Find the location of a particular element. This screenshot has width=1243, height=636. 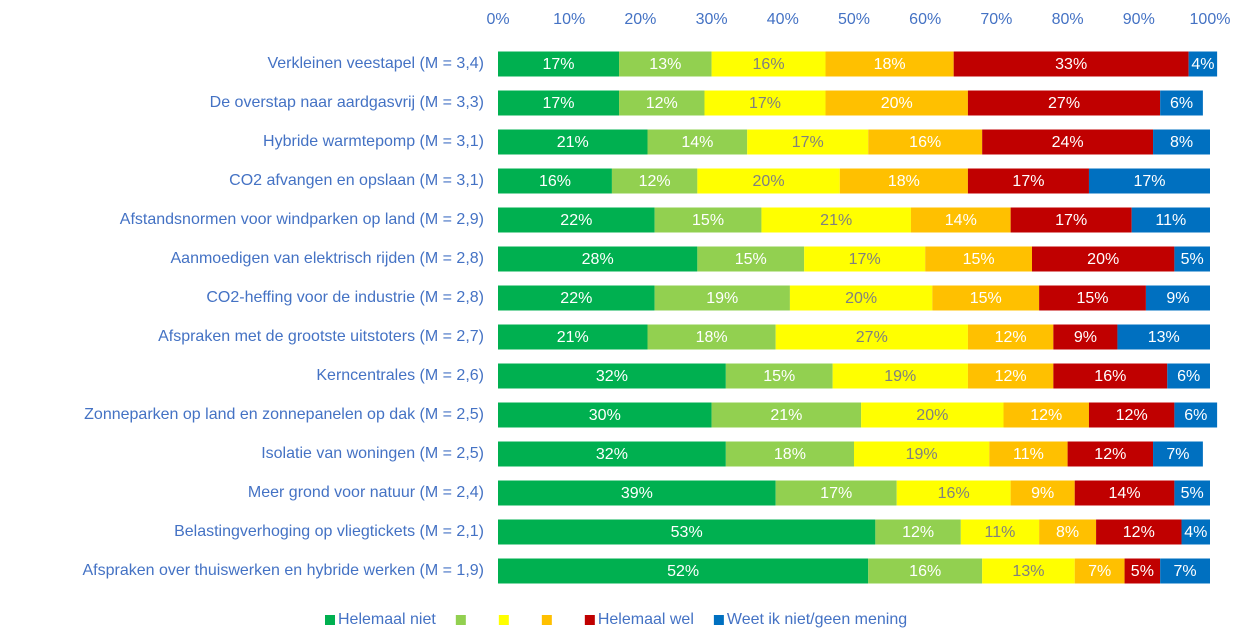

x-tick-label: 90% is located at coordinates (1139, 19).